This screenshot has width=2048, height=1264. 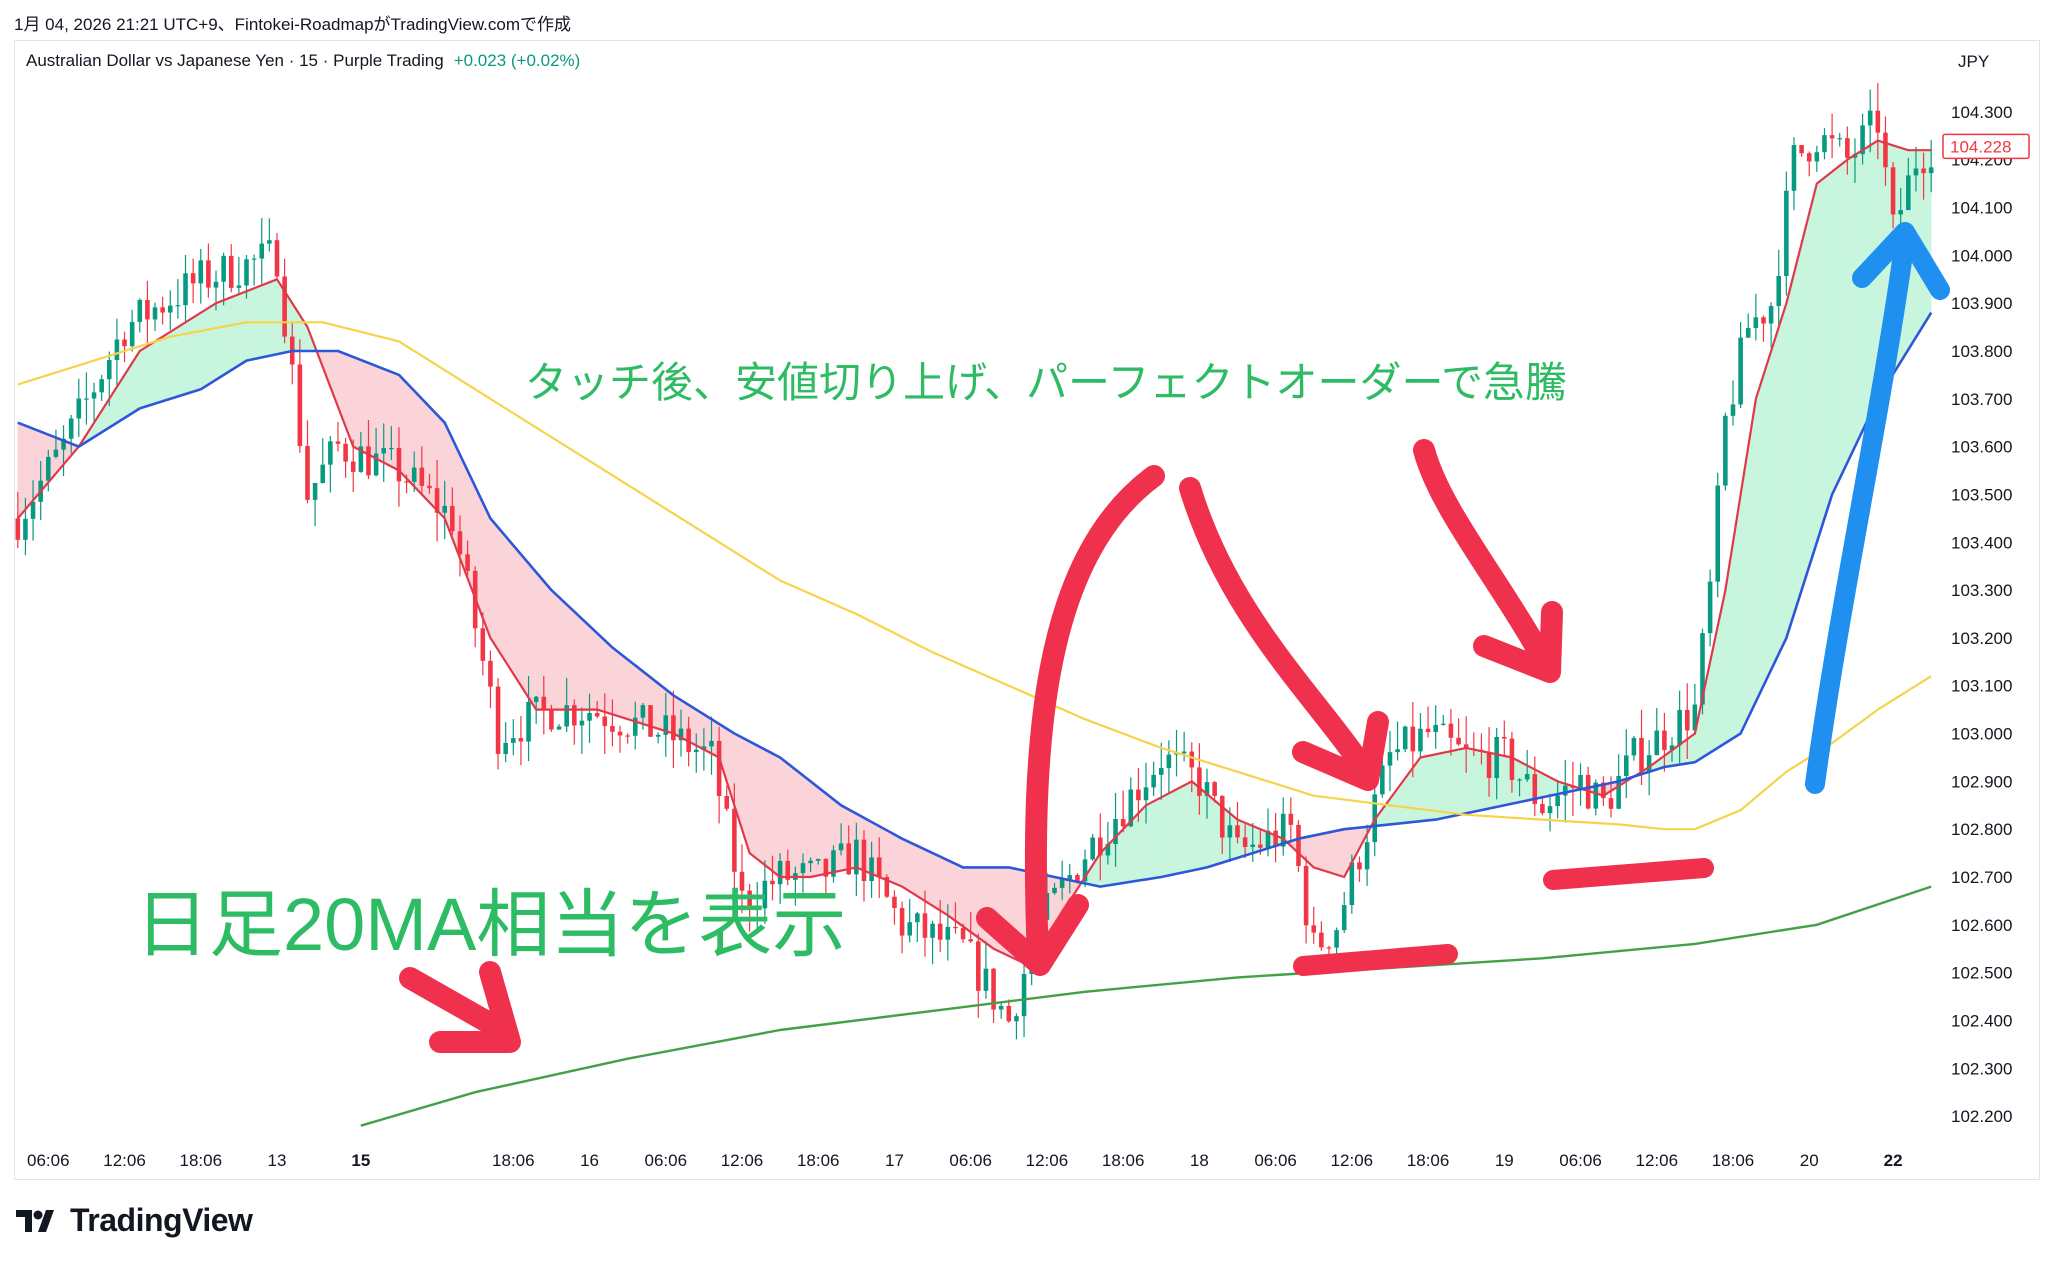 What do you see at coordinates (1733, 1160) in the screenshot?
I see `time-tick-label: 18:06` at bounding box center [1733, 1160].